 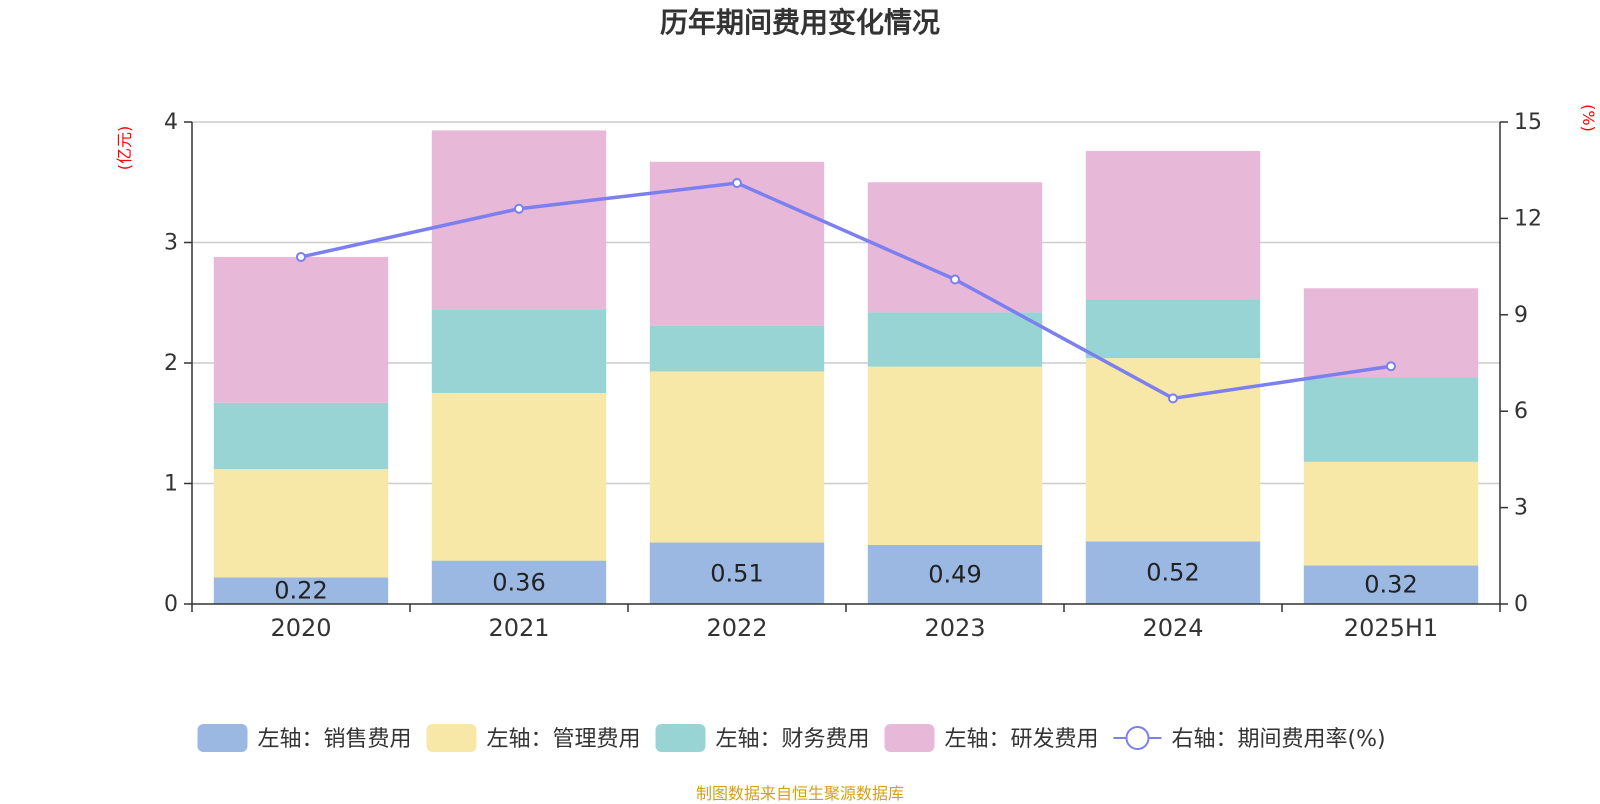 What do you see at coordinates (800, 22) in the screenshot?
I see `chart-title: 历年期间费用变化情况` at bounding box center [800, 22].